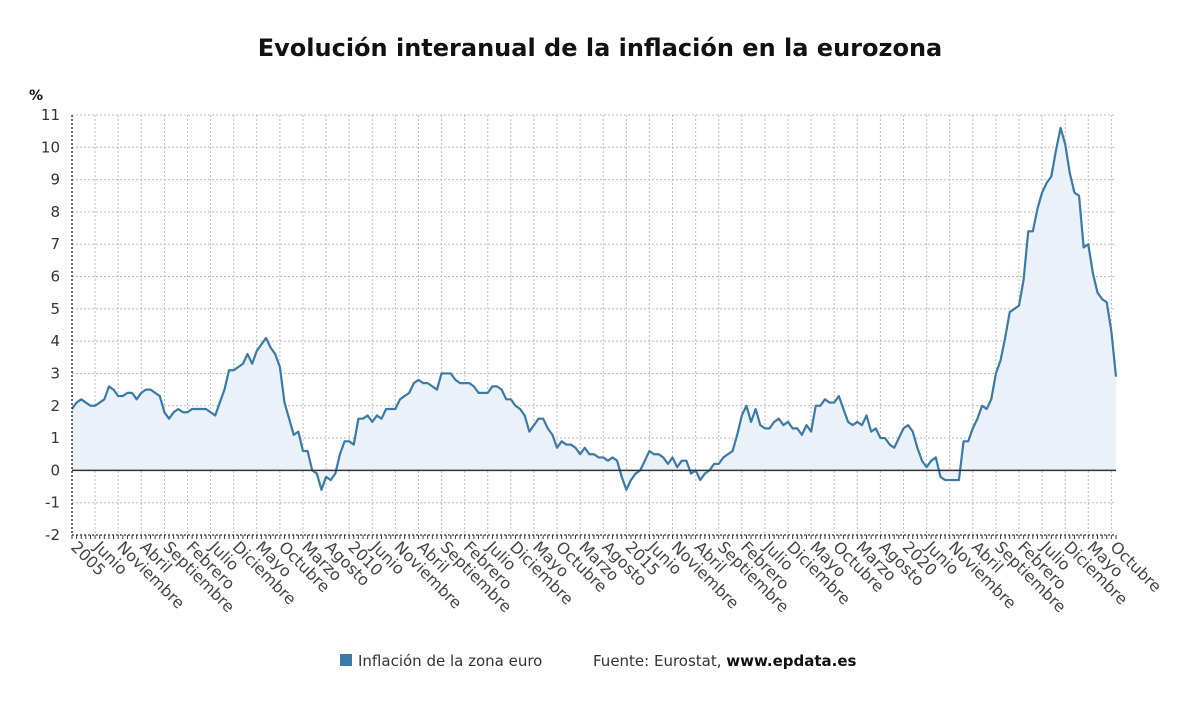 The image size is (1200, 705). Describe the element at coordinates (55, 309) in the screenshot. I see `y-tick-label: 5` at that location.